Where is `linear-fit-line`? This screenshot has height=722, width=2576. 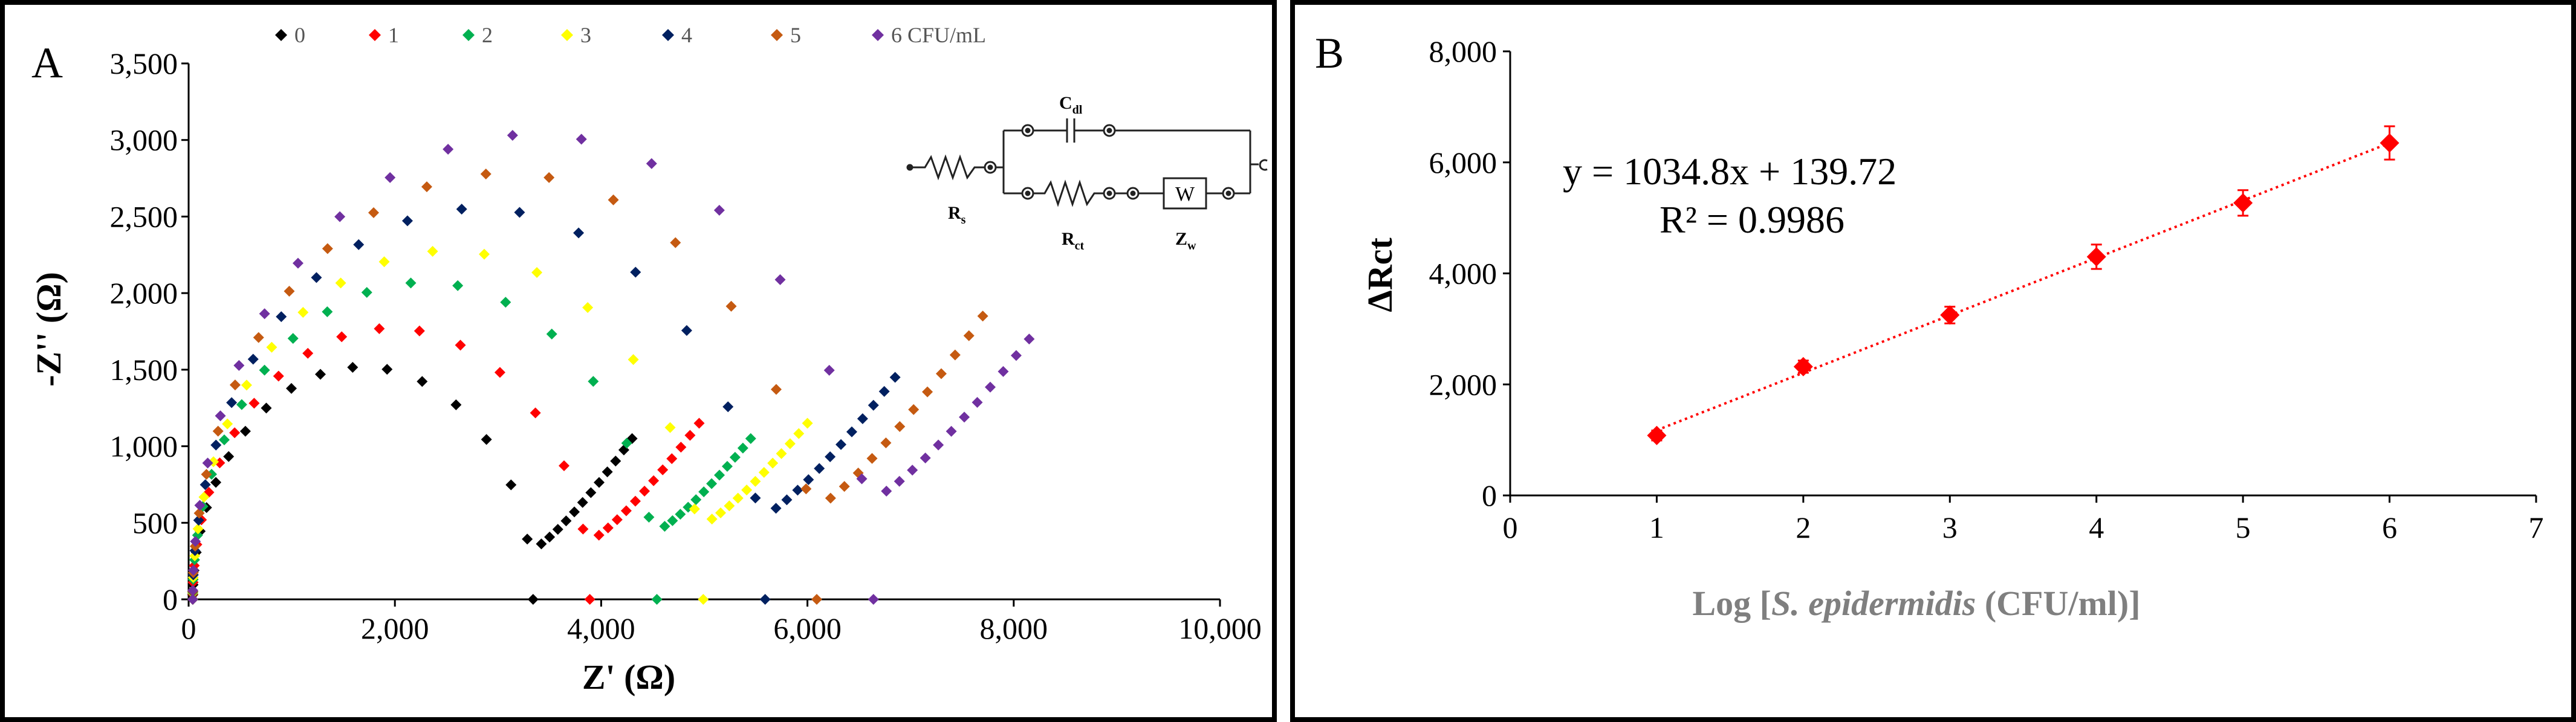 linear-fit-line is located at coordinates (2023, 286).